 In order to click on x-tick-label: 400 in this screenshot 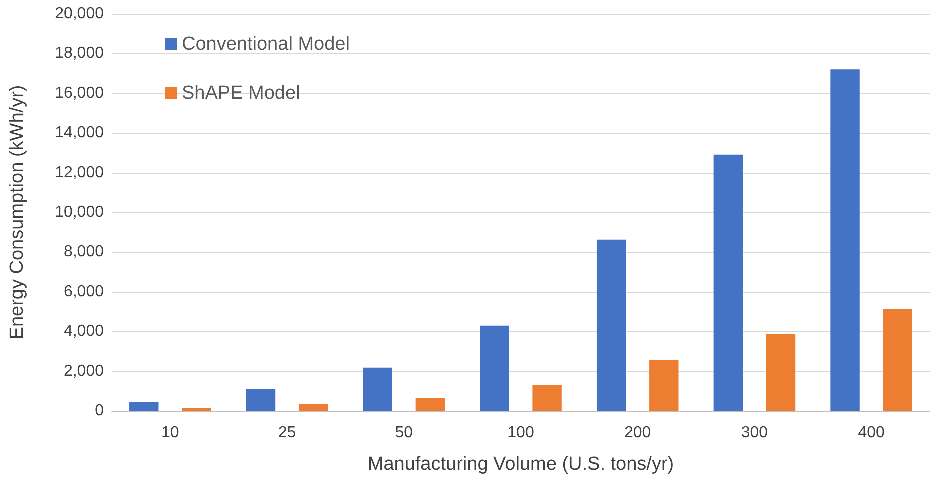, I will do `click(872, 433)`.